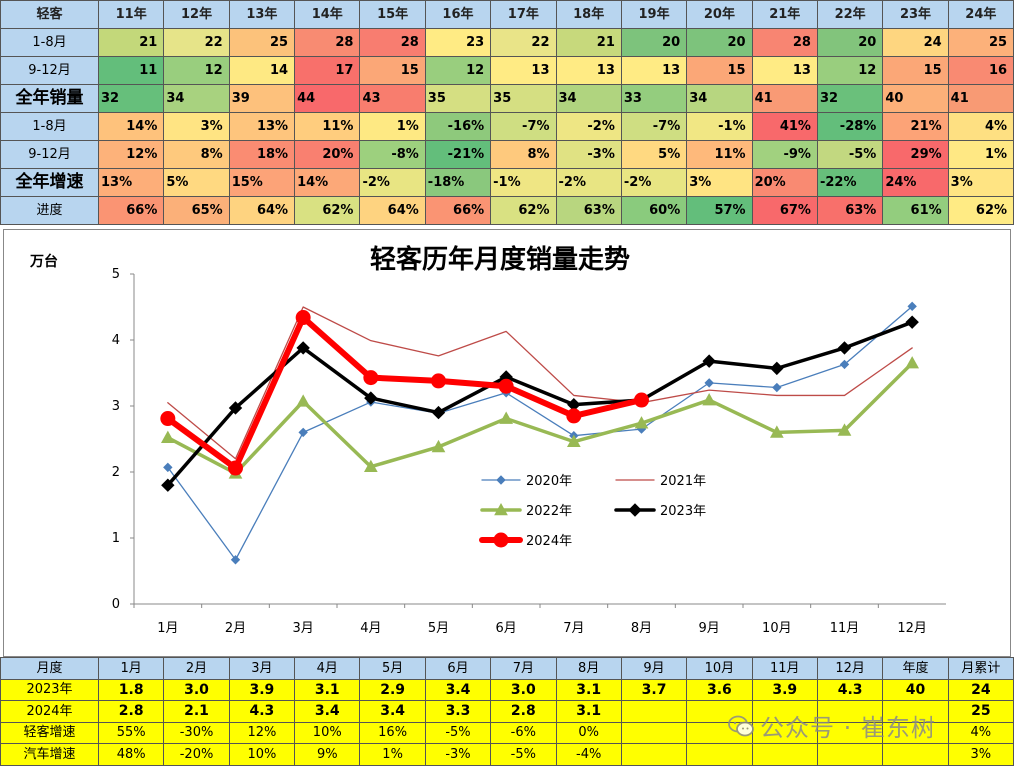 This screenshot has width=1015, height=766. I want to click on row-label: 9-12月, so click(49, 154).